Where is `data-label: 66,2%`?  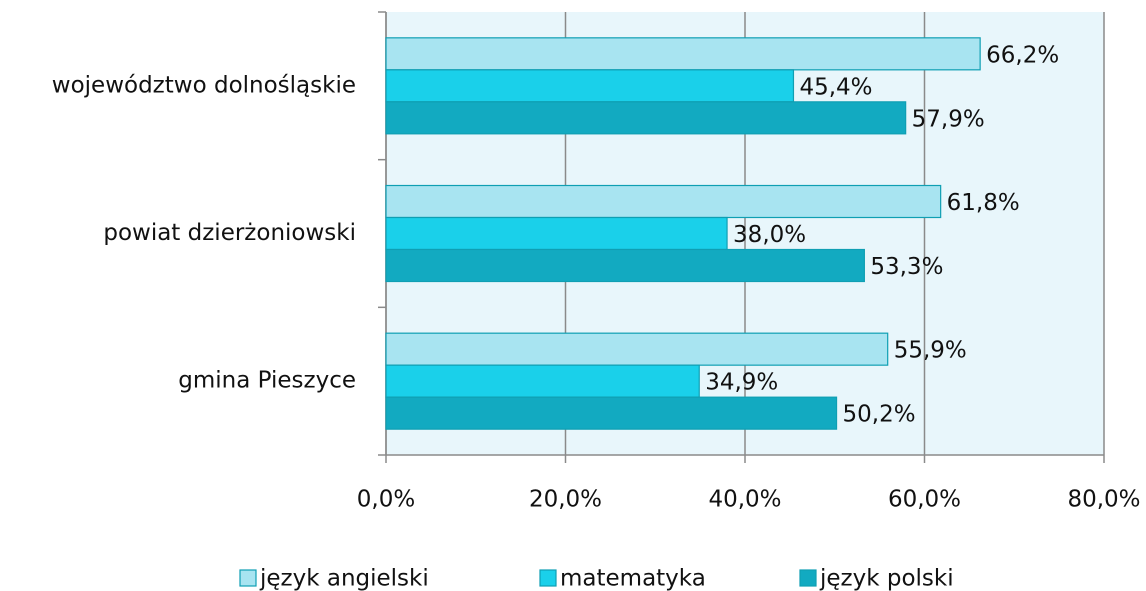 data-label: 66,2% is located at coordinates (1022, 55).